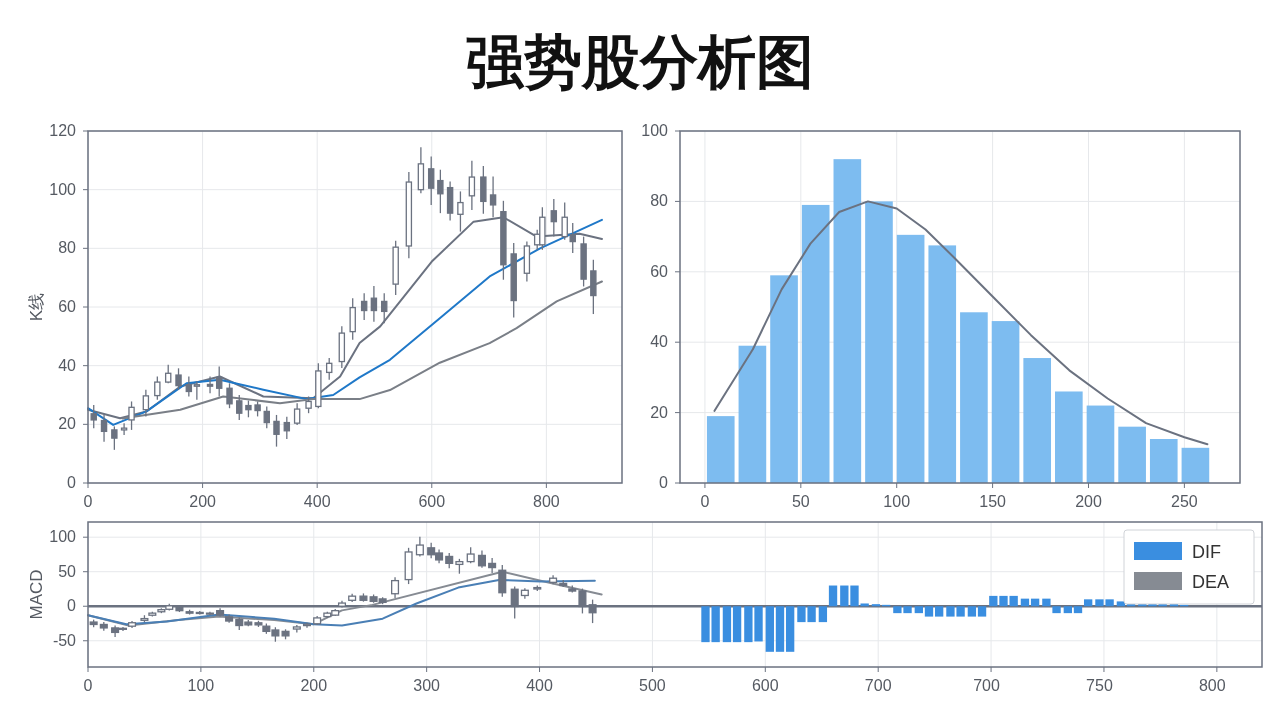 The width and height of the screenshot is (1280, 719). I want to click on x-tick-label: 800, so click(546, 501).